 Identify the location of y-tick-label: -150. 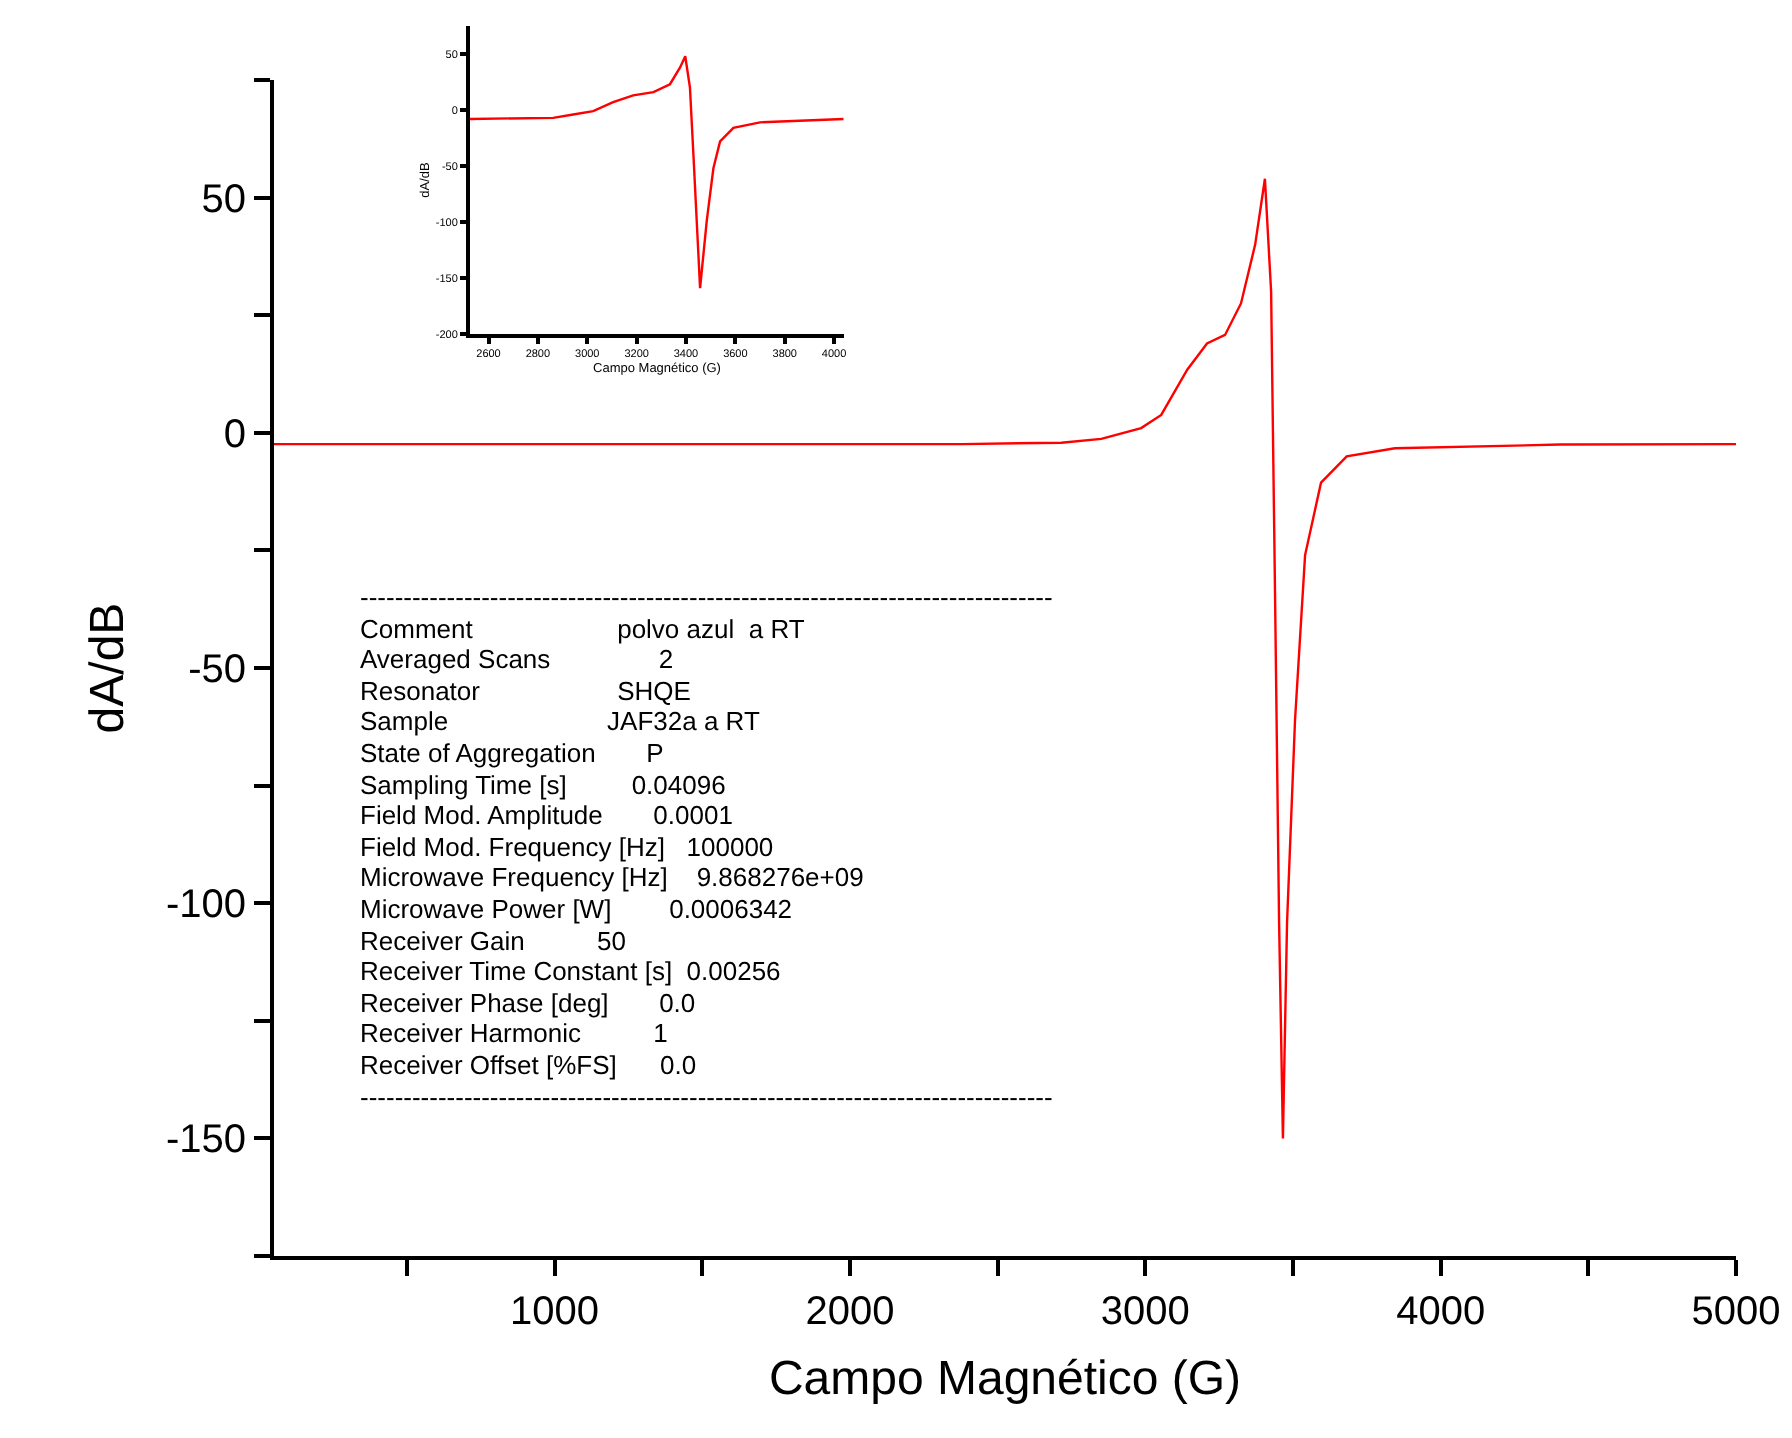
(205, 1140).